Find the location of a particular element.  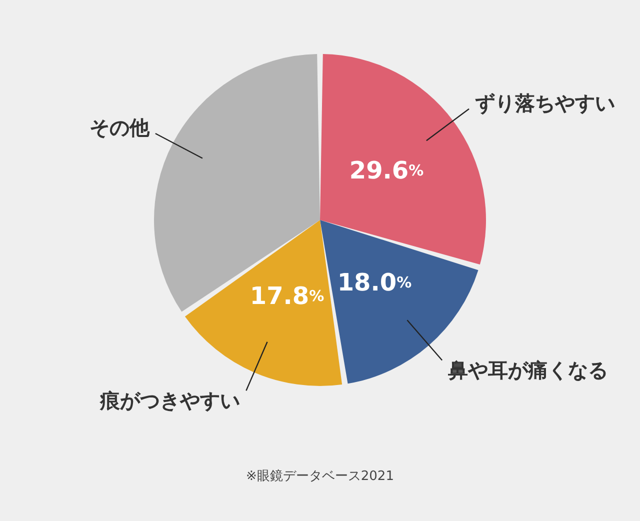

data-label: 29.6% is located at coordinates (386, 170).